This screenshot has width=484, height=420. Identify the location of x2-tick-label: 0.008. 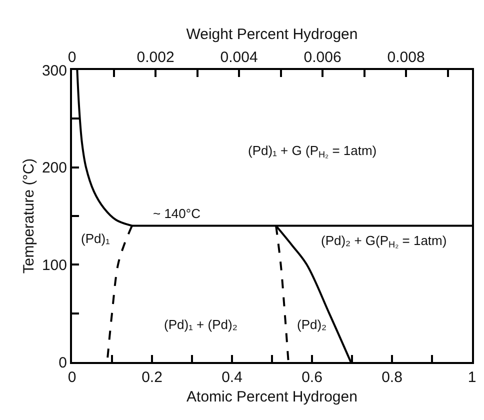
(406, 57).